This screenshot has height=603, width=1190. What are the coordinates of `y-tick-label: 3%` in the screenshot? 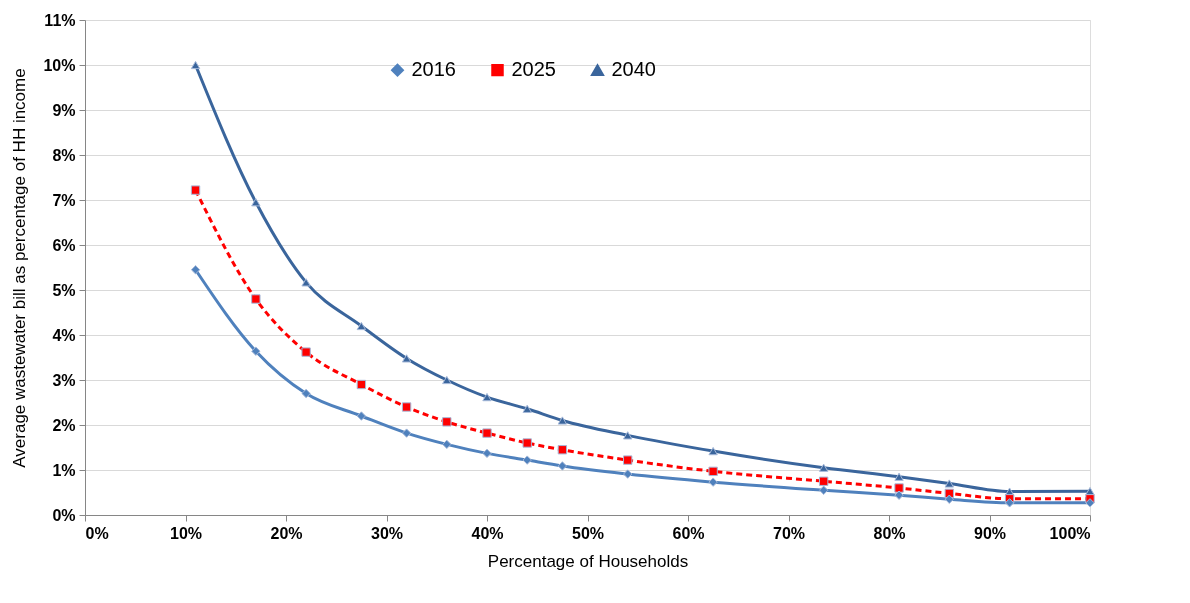 It's located at (64, 380).